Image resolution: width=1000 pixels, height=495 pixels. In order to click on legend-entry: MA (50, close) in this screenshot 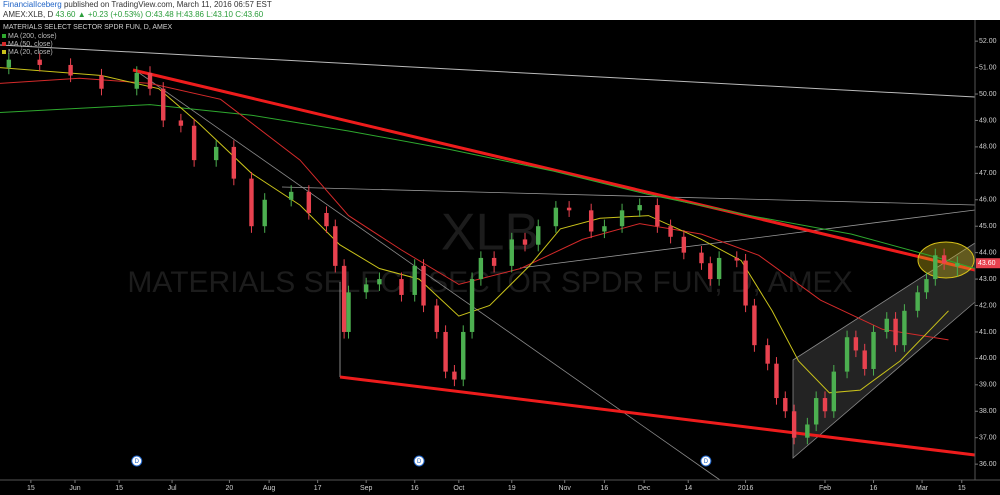, I will do `click(30, 44)`.